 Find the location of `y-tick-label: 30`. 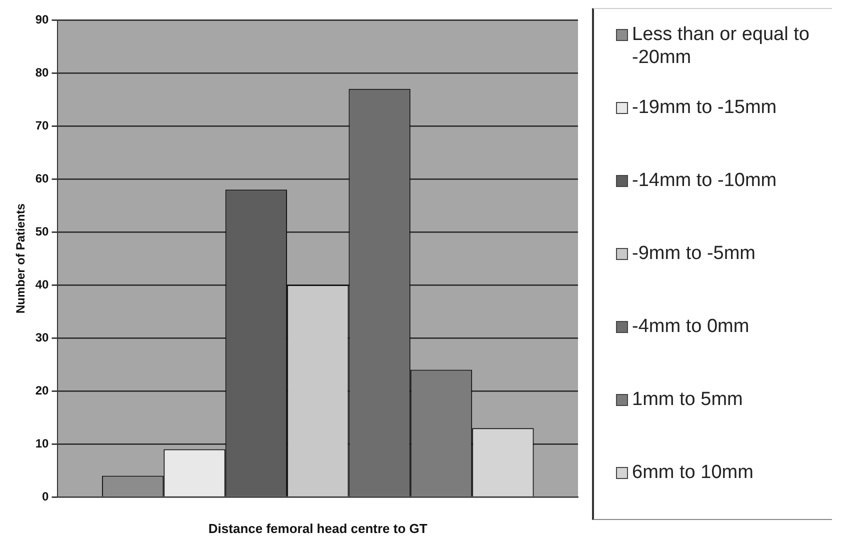

y-tick-label: 30 is located at coordinates (42, 337).